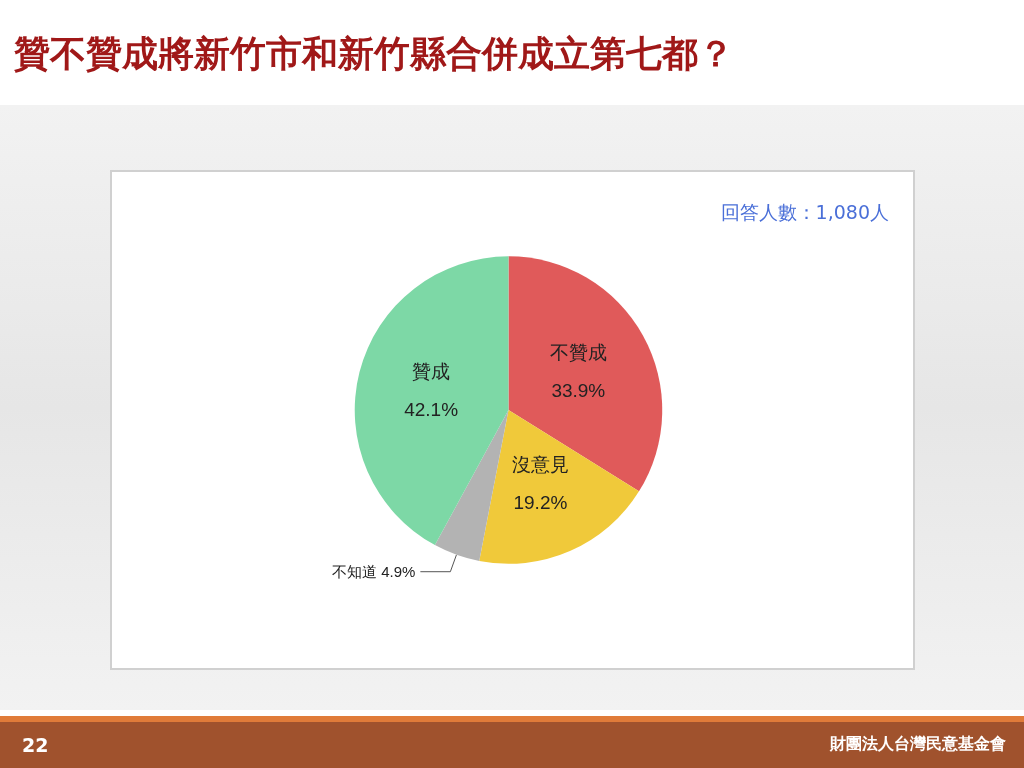  I want to click on slice-label: 沒意見, so click(540, 464).